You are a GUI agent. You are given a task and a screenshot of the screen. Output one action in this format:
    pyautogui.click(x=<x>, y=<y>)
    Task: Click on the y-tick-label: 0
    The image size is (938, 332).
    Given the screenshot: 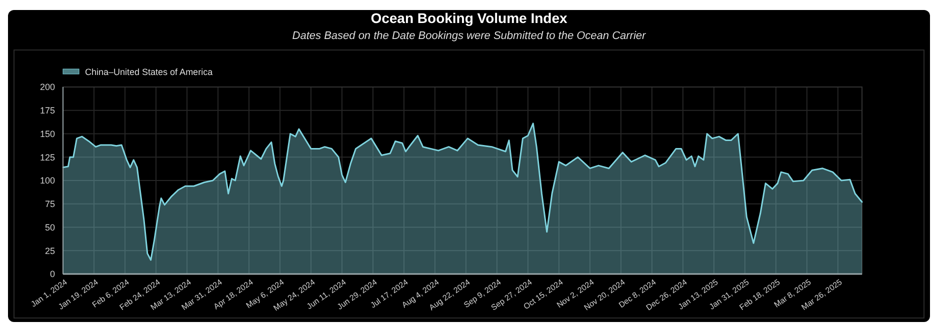 What is the action you would take?
    pyautogui.click(x=52, y=274)
    